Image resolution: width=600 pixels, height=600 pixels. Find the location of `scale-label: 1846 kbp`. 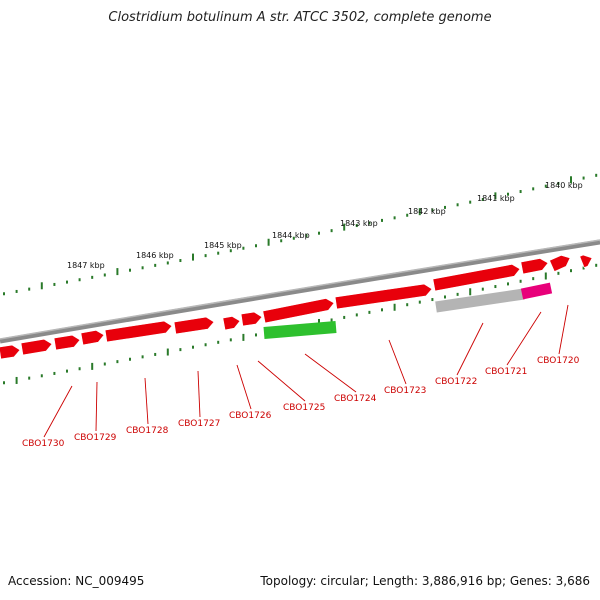

scale-label: 1846 kbp is located at coordinates (155, 255).